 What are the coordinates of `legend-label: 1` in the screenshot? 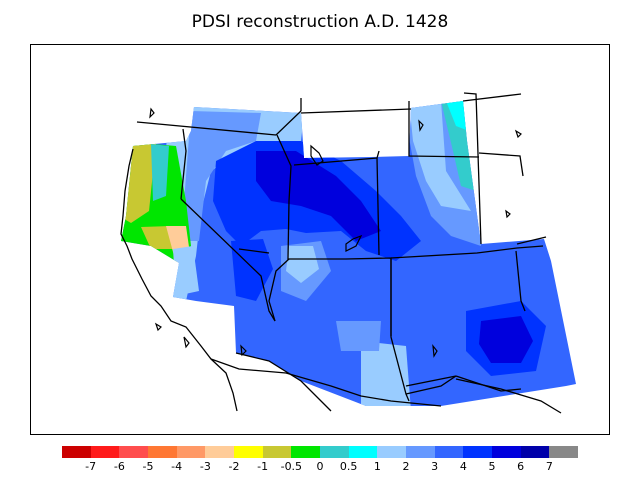 It's located at (377, 466).